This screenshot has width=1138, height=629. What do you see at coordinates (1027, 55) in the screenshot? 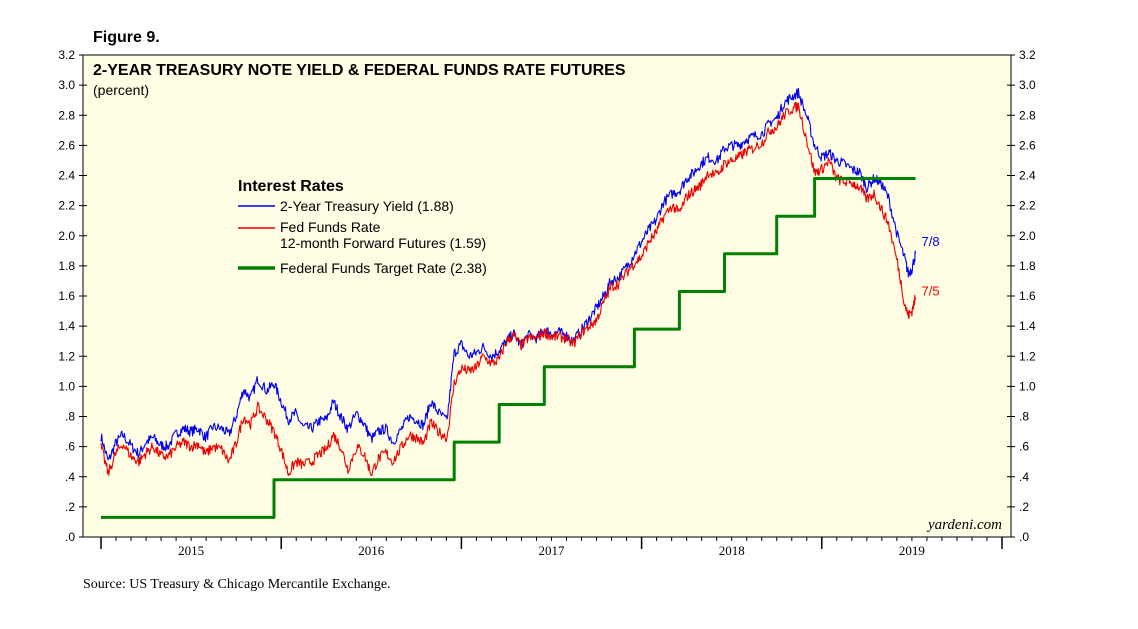
I see `y-tick-label-right: 3.2` at bounding box center [1027, 55].